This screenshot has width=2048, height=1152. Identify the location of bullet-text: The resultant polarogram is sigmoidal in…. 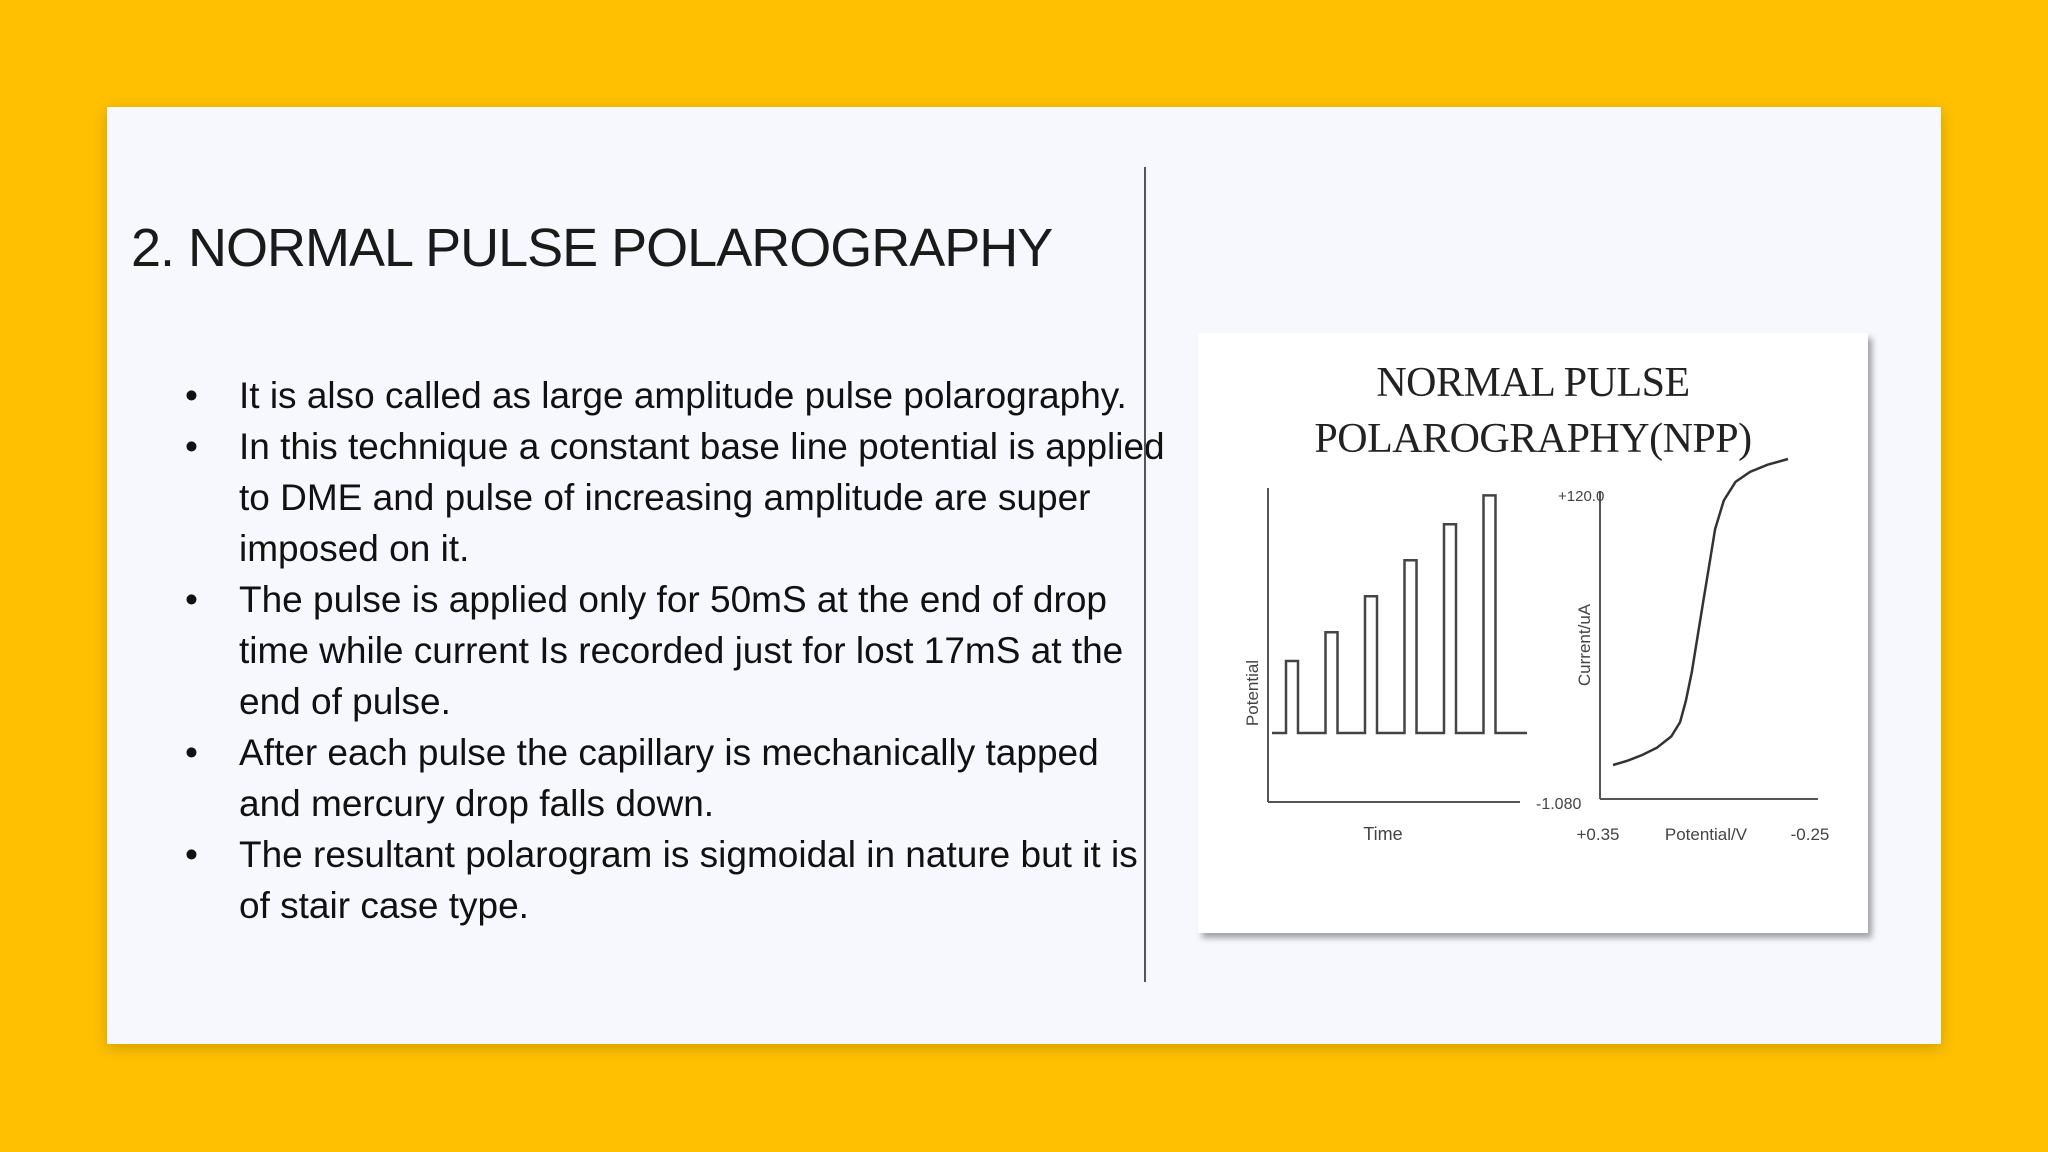
(688, 880).